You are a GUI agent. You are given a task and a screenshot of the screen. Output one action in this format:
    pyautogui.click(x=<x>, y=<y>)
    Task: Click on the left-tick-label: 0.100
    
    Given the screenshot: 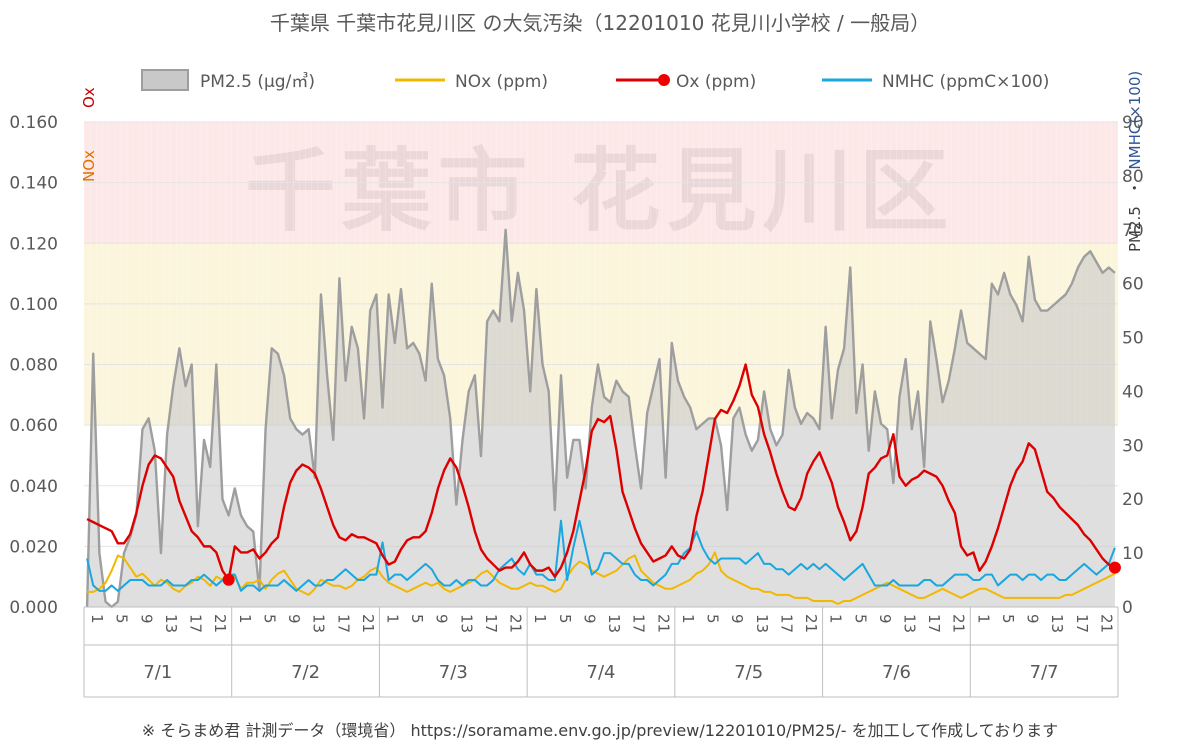 What is the action you would take?
    pyautogui.click(x=33, y=305)
    